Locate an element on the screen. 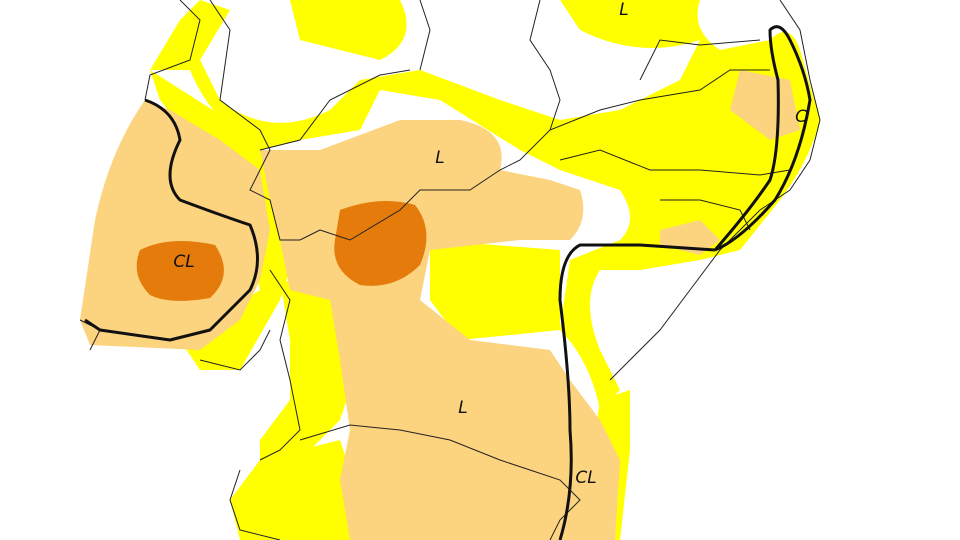  severe-areas is located at coordinates (281, 251).